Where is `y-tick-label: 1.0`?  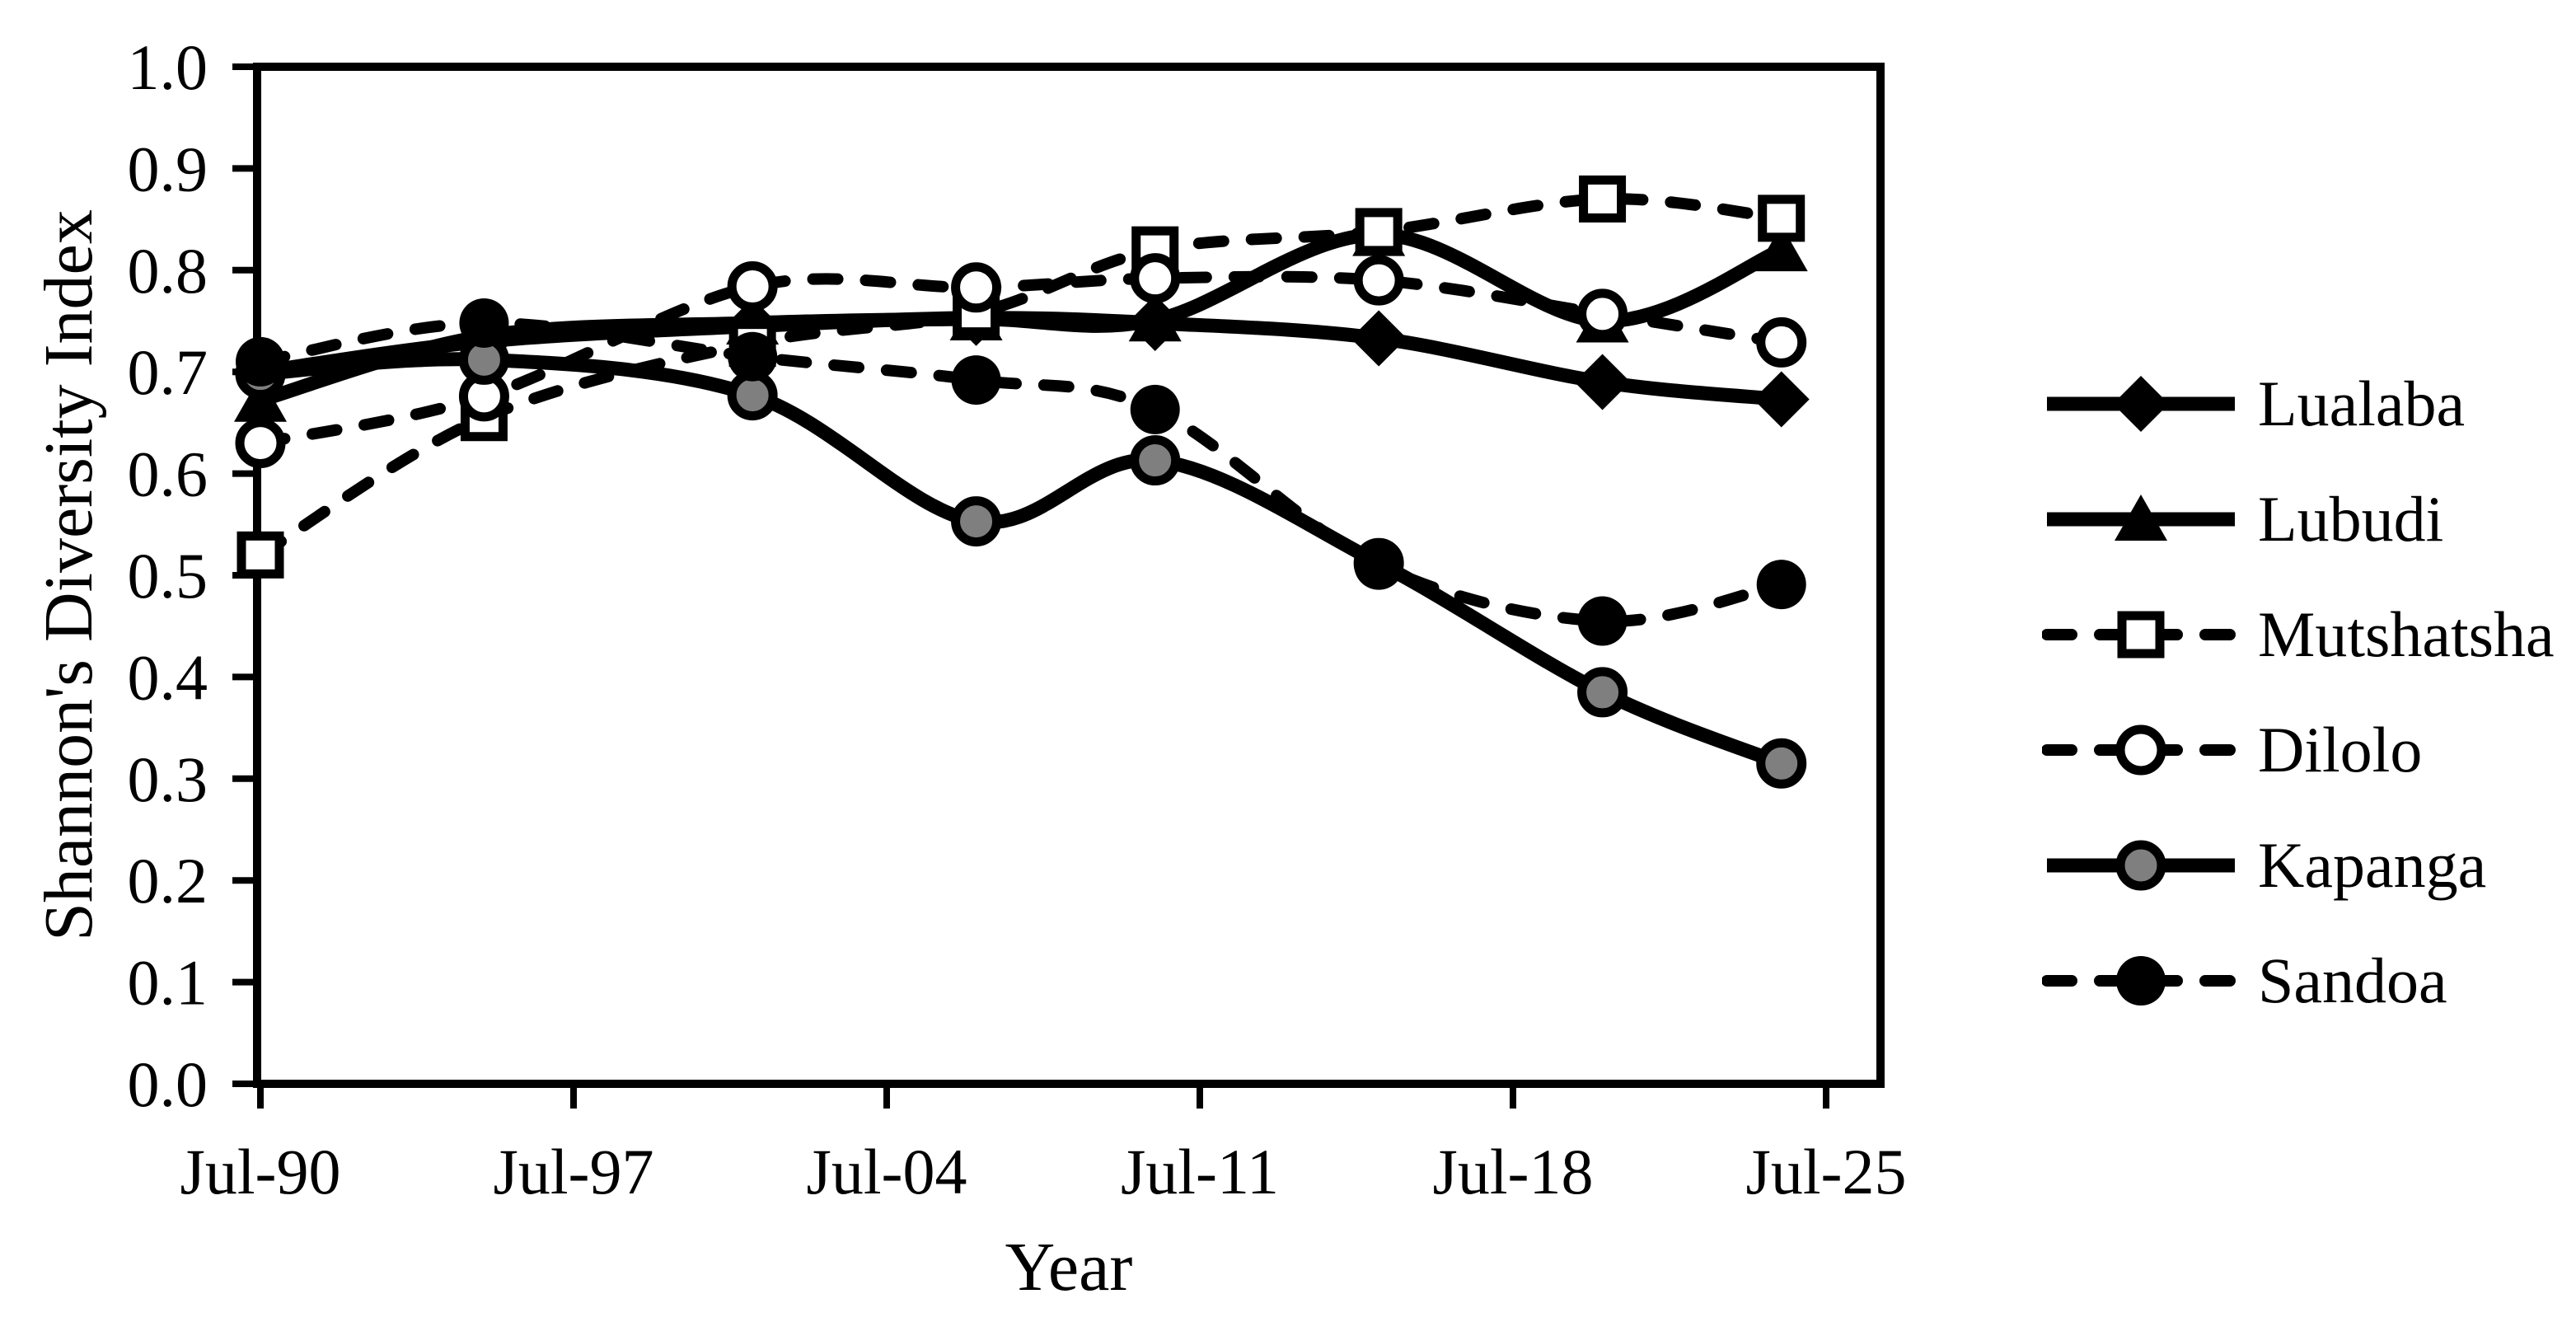
y-tick-label: 1.0 is located at coordinates (168, 67).